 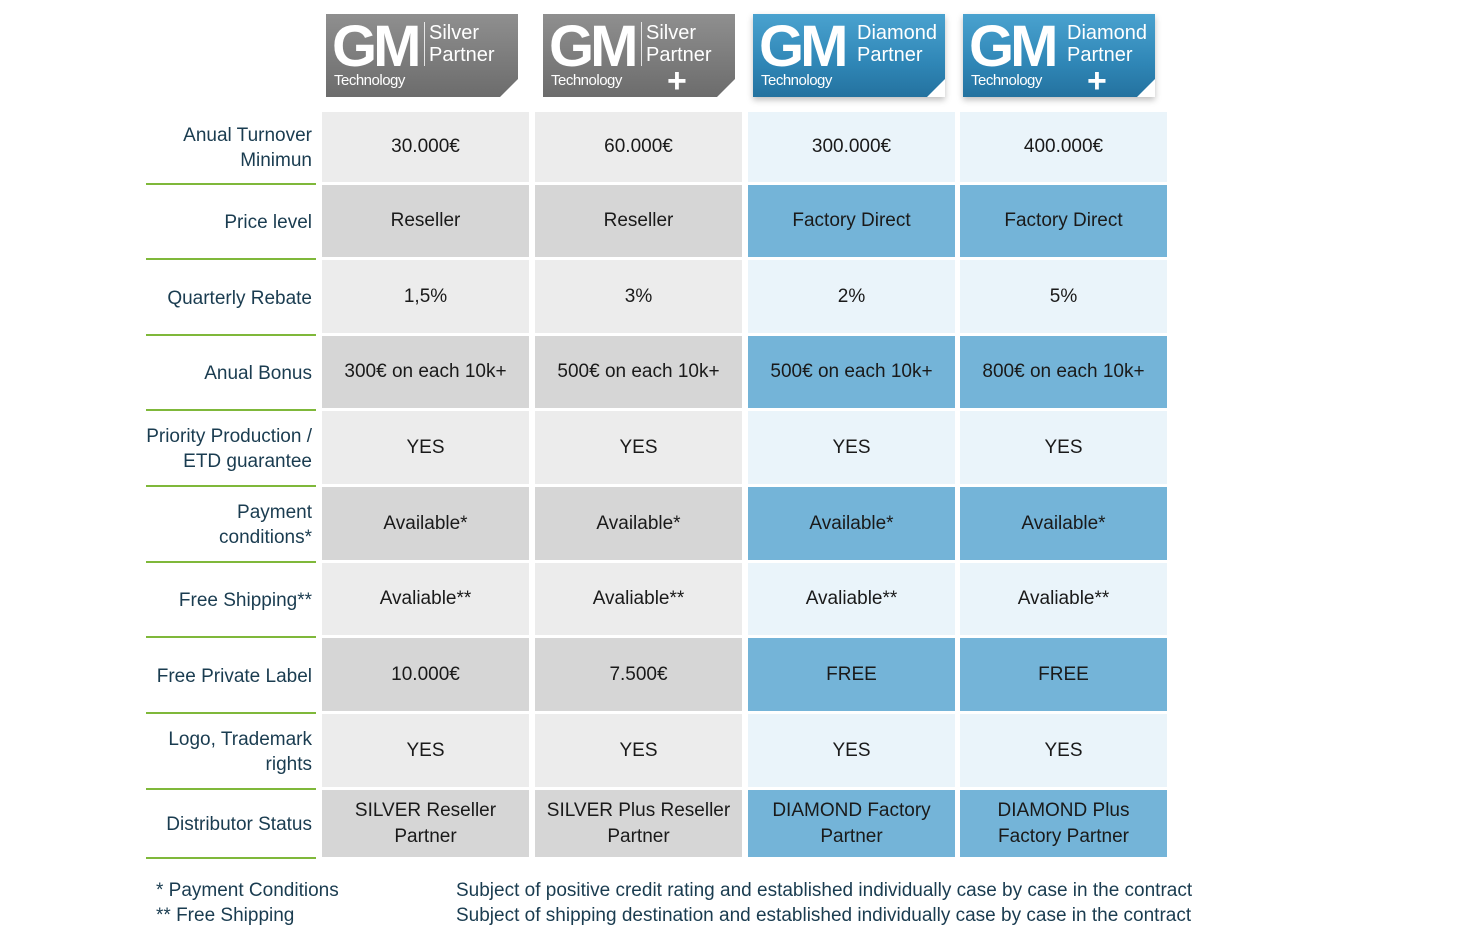 What do you see at coordinates (233, 222) in the screenshot?
I see `row-label-price-level: Price level` at bounding box center [233, 222].